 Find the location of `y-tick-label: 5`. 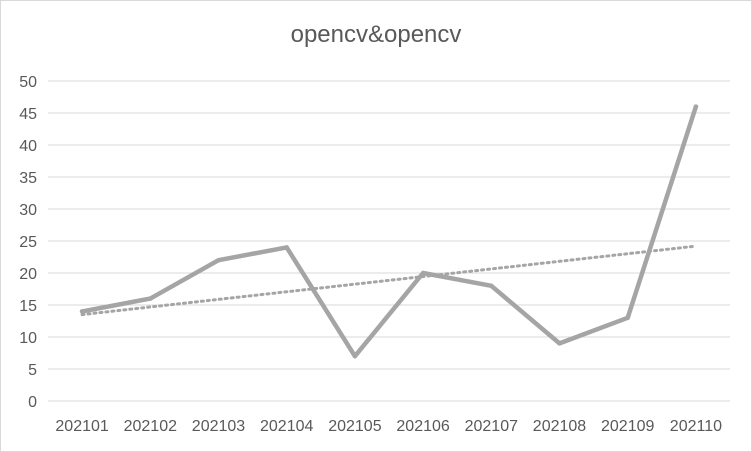

y-tick-label: 5 is located at coordinates (32, 370).